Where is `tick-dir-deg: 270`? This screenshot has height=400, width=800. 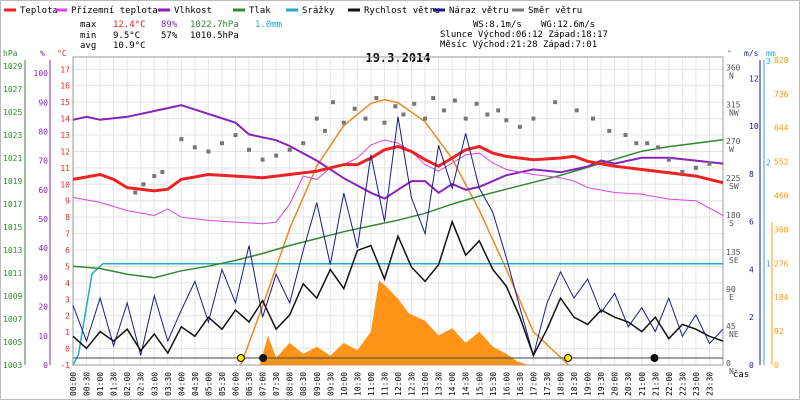
tick-dir-deg: 270 is located at coordinates (733, 141).